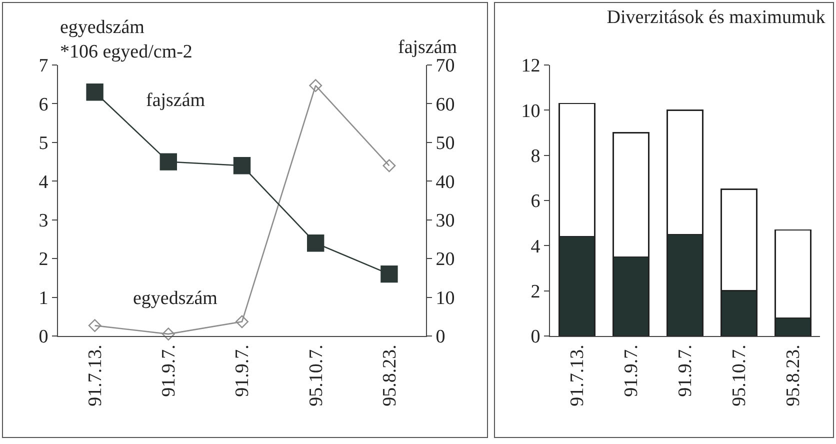 This screenshot has width=836, height=444. Describe the element at coordinates (445, 66) in the screenshot. I see `y2-tick-label: 70` at that location.